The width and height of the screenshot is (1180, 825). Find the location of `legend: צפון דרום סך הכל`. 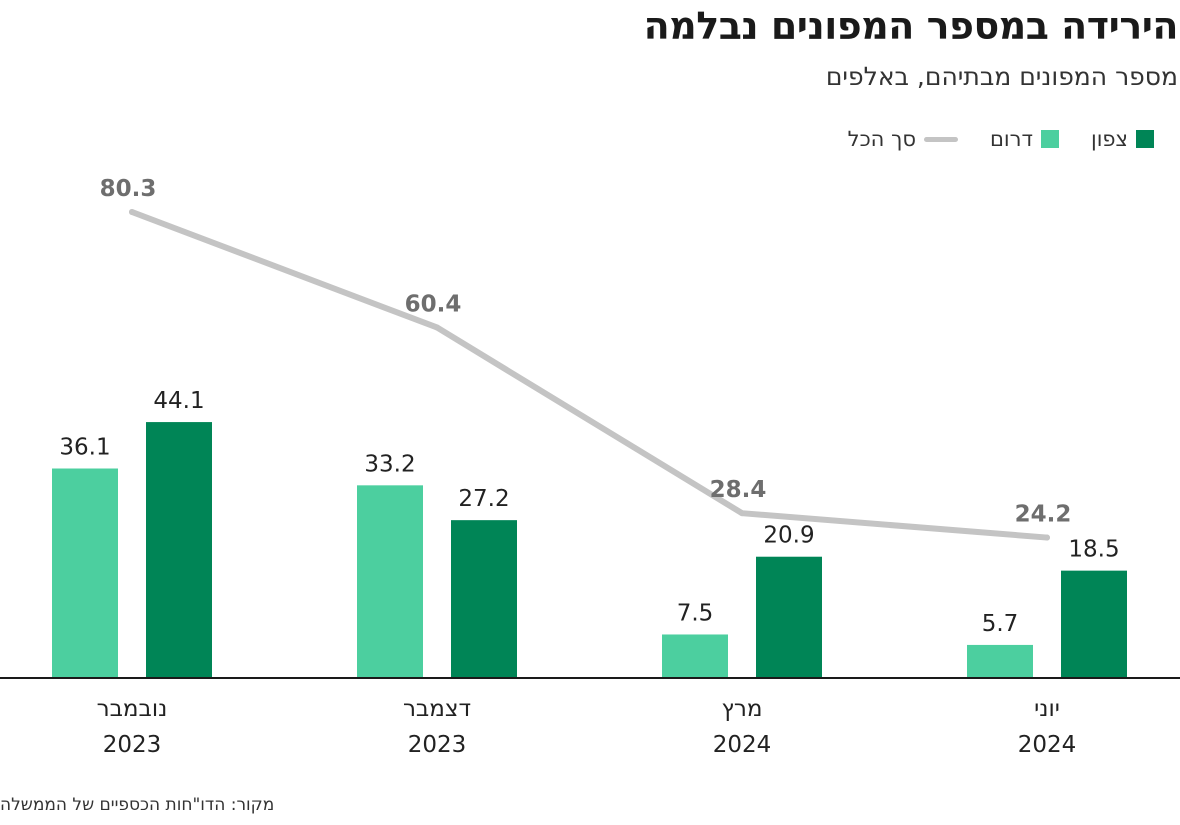

legend: צפון דרום סך הכל is located at coordinates (1001, 139).